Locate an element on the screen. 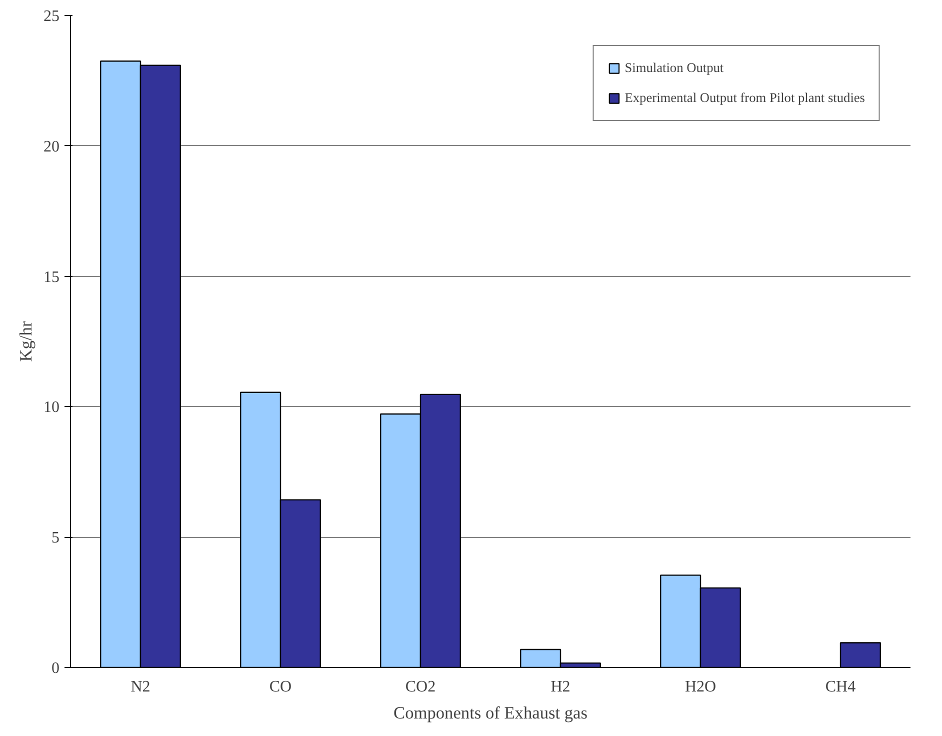 The width and height of the screenshot is (942, 736). y-tick-label: 25 is located at coordinates (52, 16).